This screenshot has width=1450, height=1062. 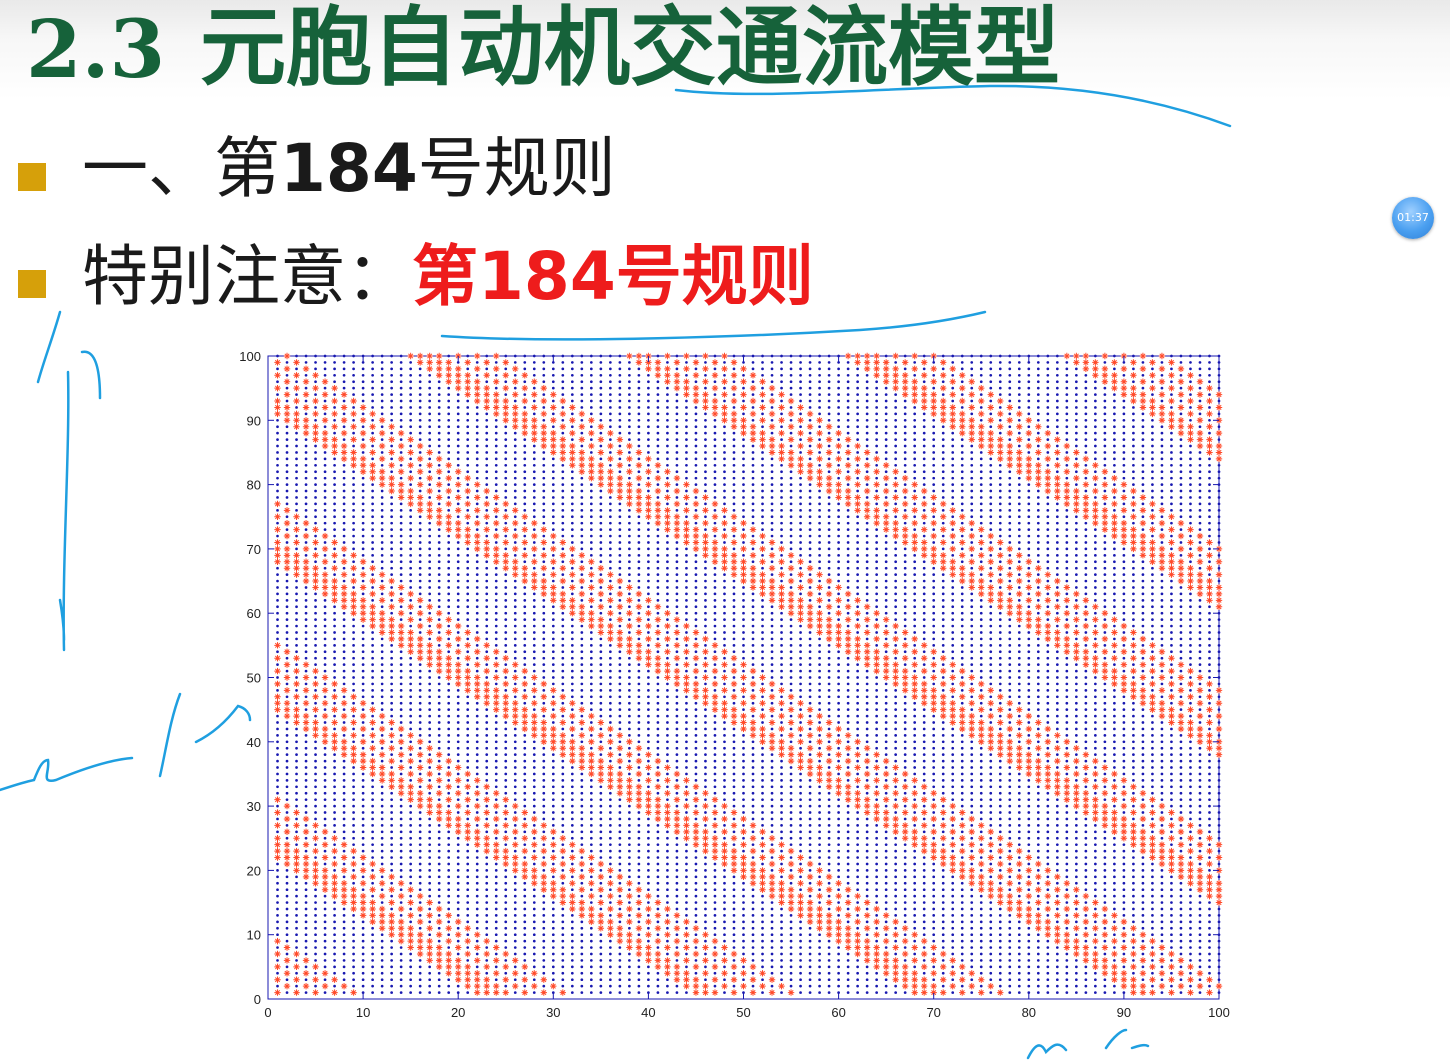 I want to click on timer-badge: 01:37, so click(x=1413, y=218).